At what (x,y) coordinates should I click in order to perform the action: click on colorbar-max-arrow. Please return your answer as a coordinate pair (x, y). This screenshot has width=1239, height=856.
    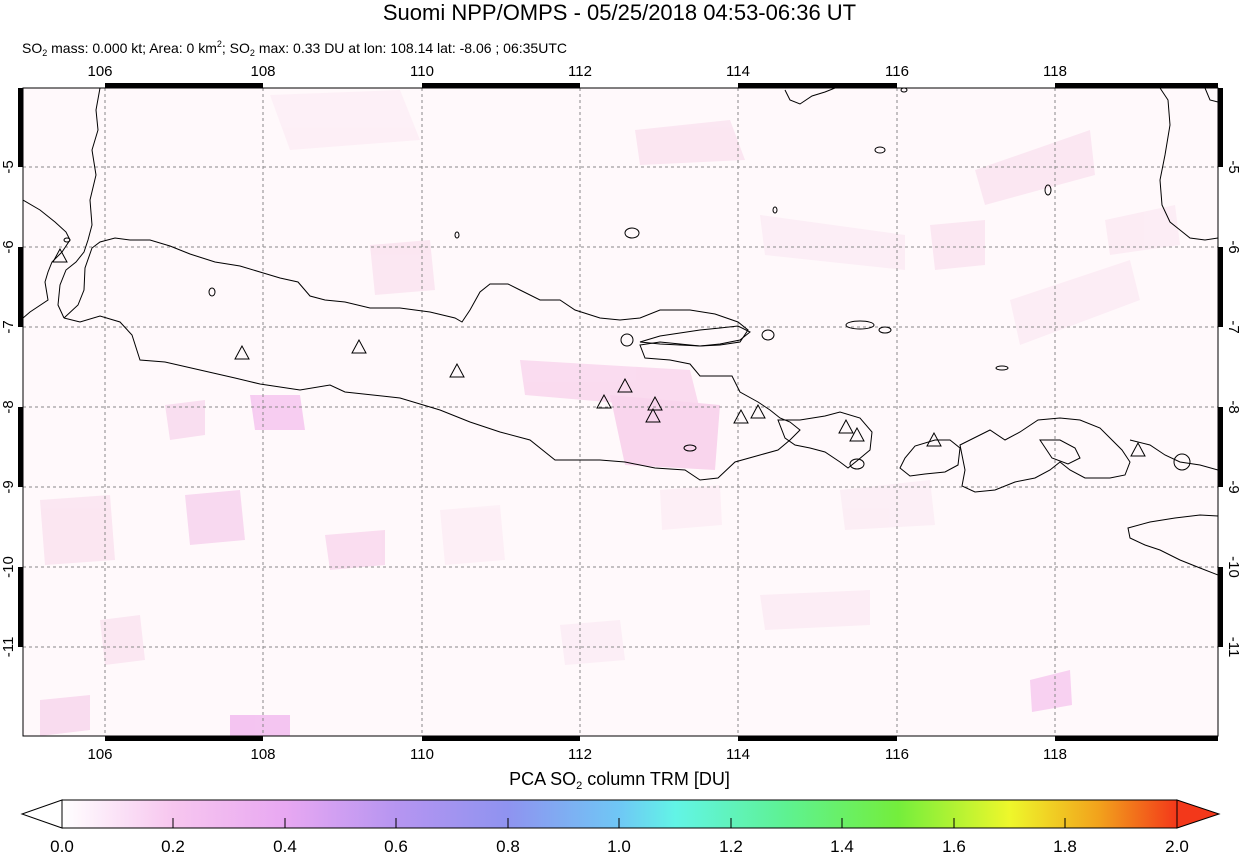
    Looking at the image, I should click on (1198, 814).